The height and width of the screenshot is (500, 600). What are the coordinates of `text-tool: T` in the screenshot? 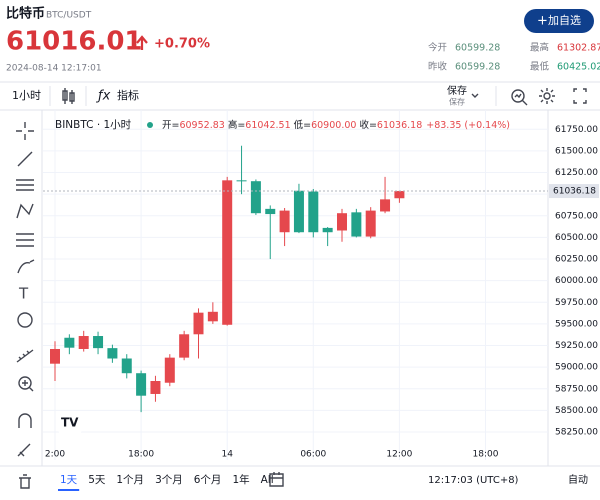 It's located at (23, 294).